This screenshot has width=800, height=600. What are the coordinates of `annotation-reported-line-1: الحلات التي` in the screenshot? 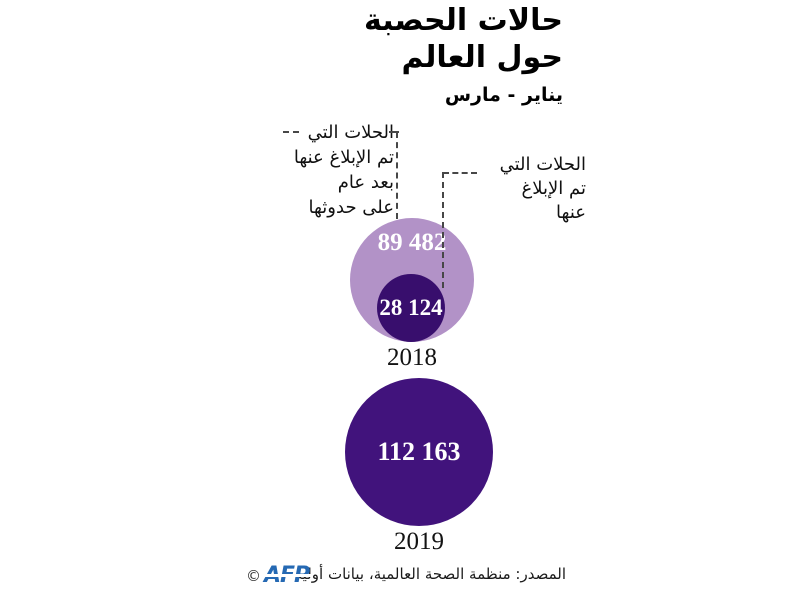 It's located at (542, 164).